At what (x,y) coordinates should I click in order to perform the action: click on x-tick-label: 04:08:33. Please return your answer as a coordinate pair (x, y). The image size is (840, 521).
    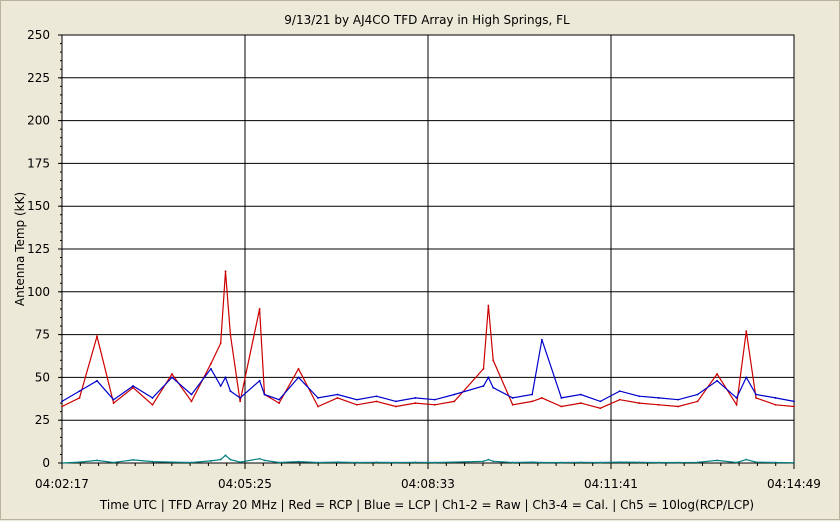
    Looking at the image, I should click on (428, 484).